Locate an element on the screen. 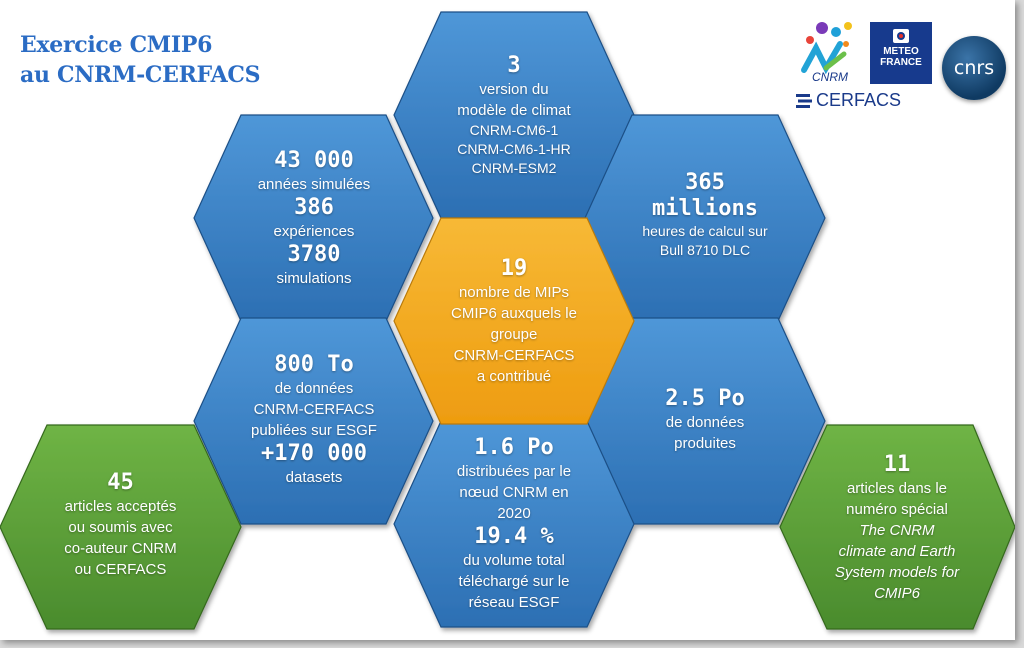 Image resolution: width=1024 pixels, height=648 pixels. special-issue-title: climate and Earth is located at coordinates (897, 551).